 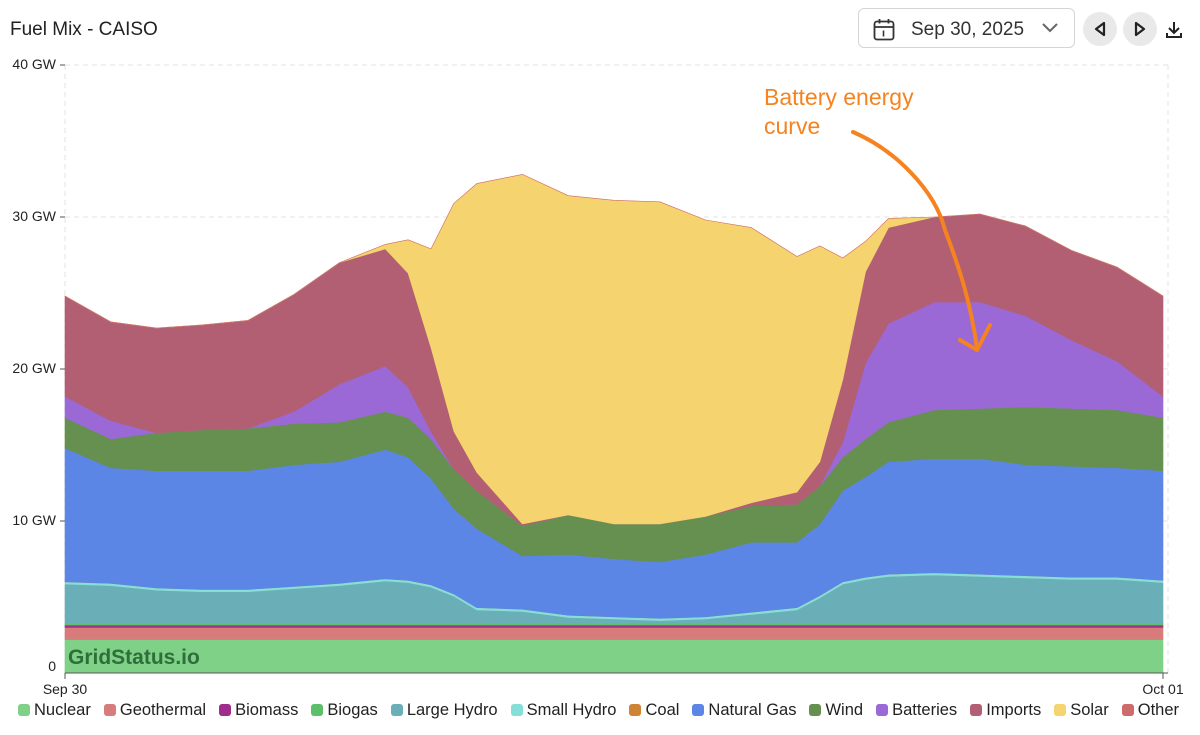 I want to click on y-tick-label: 10 GW, so click(x=34, y=520).